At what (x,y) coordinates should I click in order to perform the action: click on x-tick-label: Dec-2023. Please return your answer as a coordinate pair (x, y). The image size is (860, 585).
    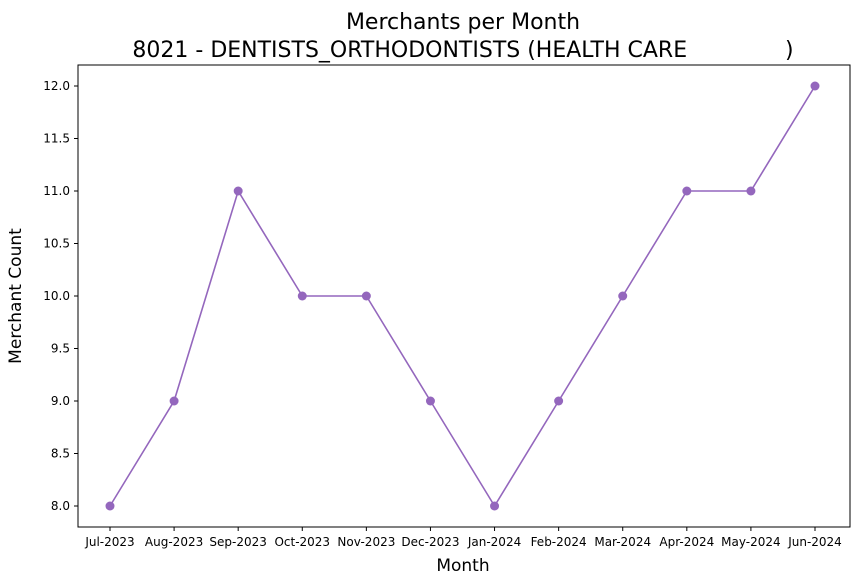
    Looking at the image, I should click on (430, 542).